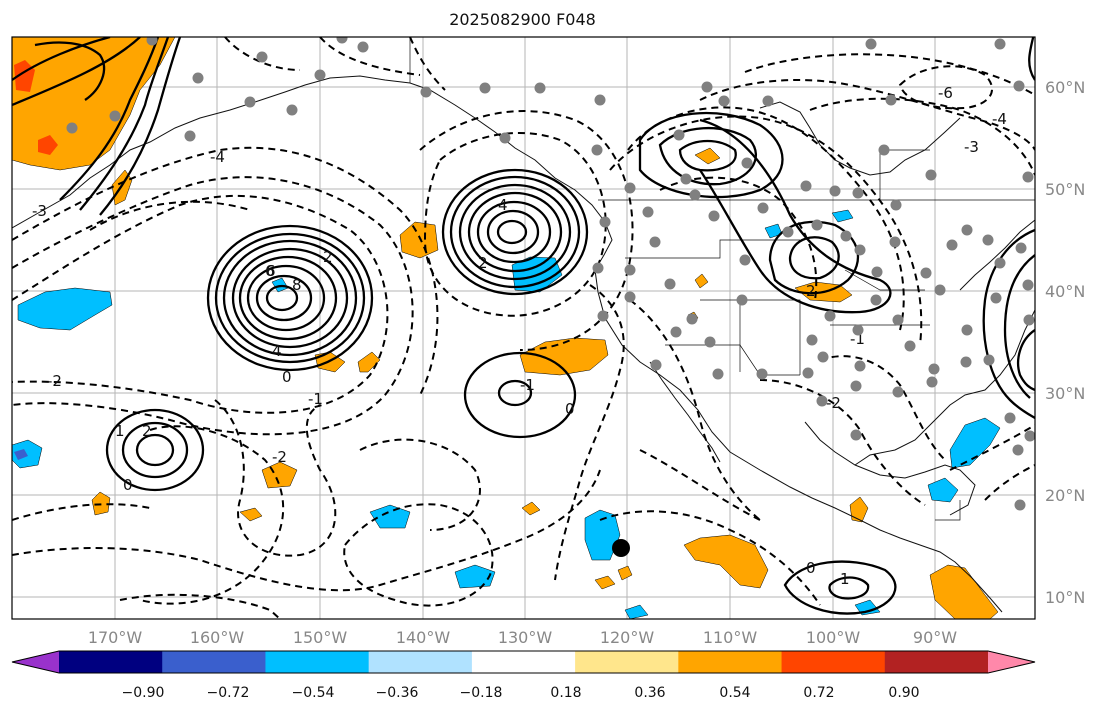 The width and height of the screenshot is (1105, 712). What do you see at coordinates (397, 693) in the screenshot?
I see `colorbar-tick: −0.36` at bounding box center [397, 693].